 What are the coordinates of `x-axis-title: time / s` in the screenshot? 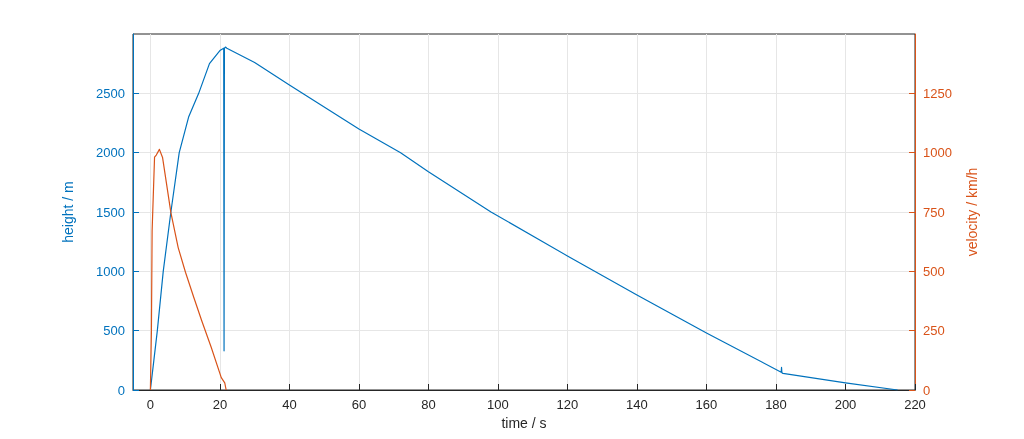 It's located at (524, 422).